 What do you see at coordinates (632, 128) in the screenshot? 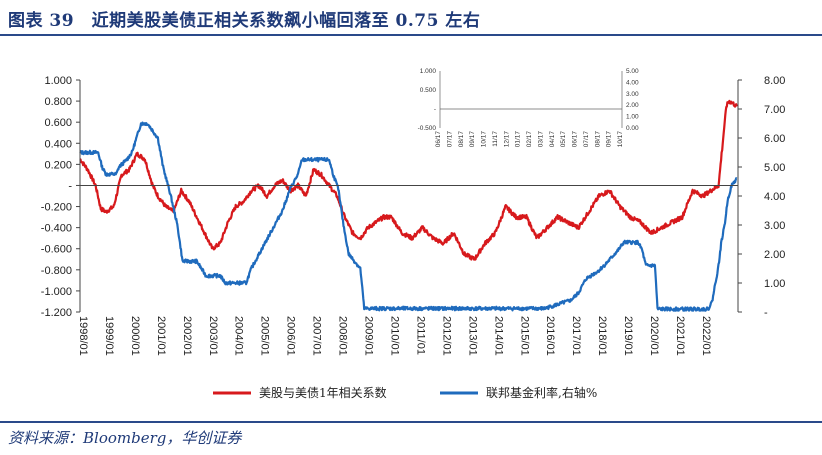
I see `inset-right-tick-label: 0.00` at bounding box center [632, 128].